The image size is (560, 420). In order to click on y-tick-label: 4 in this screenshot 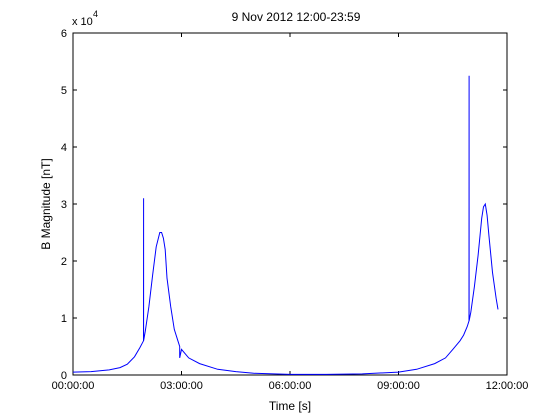, I will do `click(64, 148)`.